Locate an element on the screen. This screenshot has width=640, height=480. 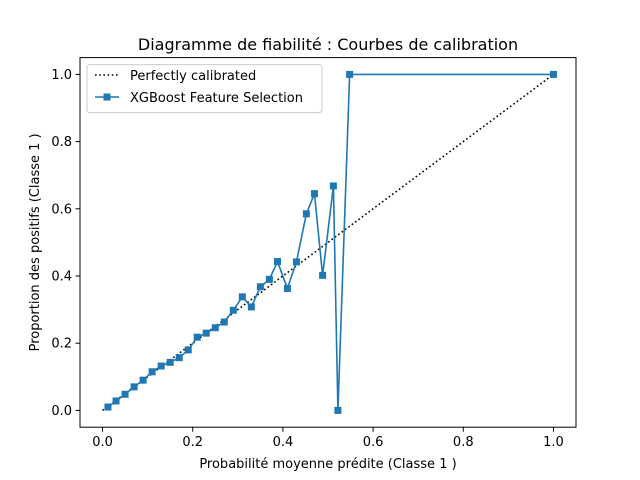
y-axis: 0.0 0.2 0.4 0.6 0.8 1.0 is located at coordinates (65, 243).